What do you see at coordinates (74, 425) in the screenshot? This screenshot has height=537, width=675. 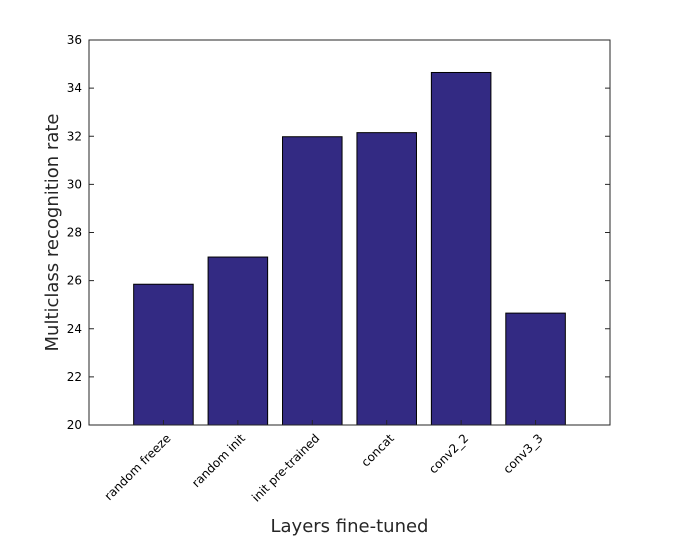 I see `y-tick-label: 20` at bounding box center [74, 425].